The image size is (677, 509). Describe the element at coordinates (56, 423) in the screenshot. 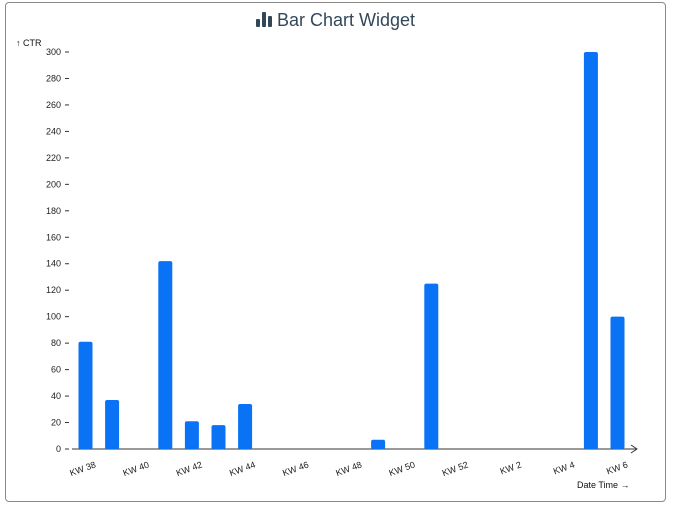

I see `y-tick-label: 20` at that location.